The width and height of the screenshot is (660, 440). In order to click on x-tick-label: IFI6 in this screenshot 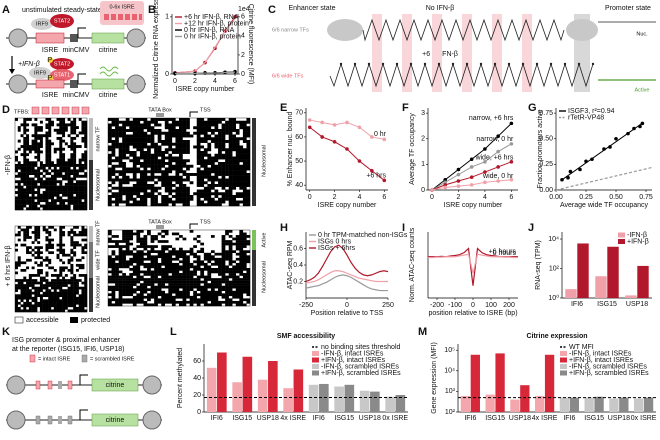, I will do `click(470, 418)`.